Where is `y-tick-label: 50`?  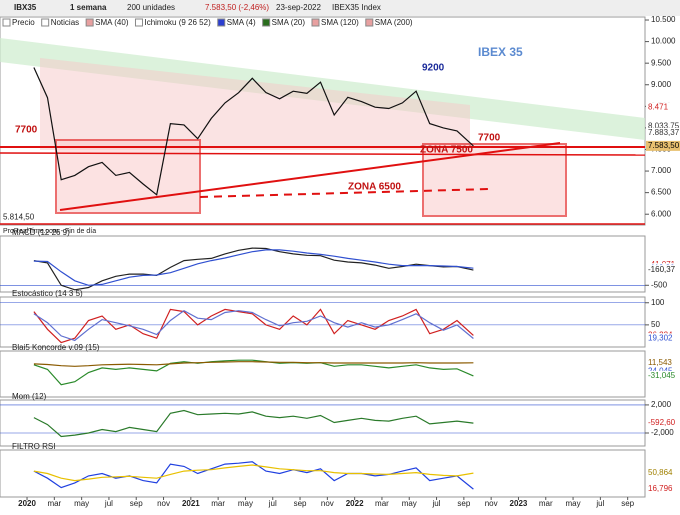 y-tick-label: 50 is located at coordinates (655, 324).